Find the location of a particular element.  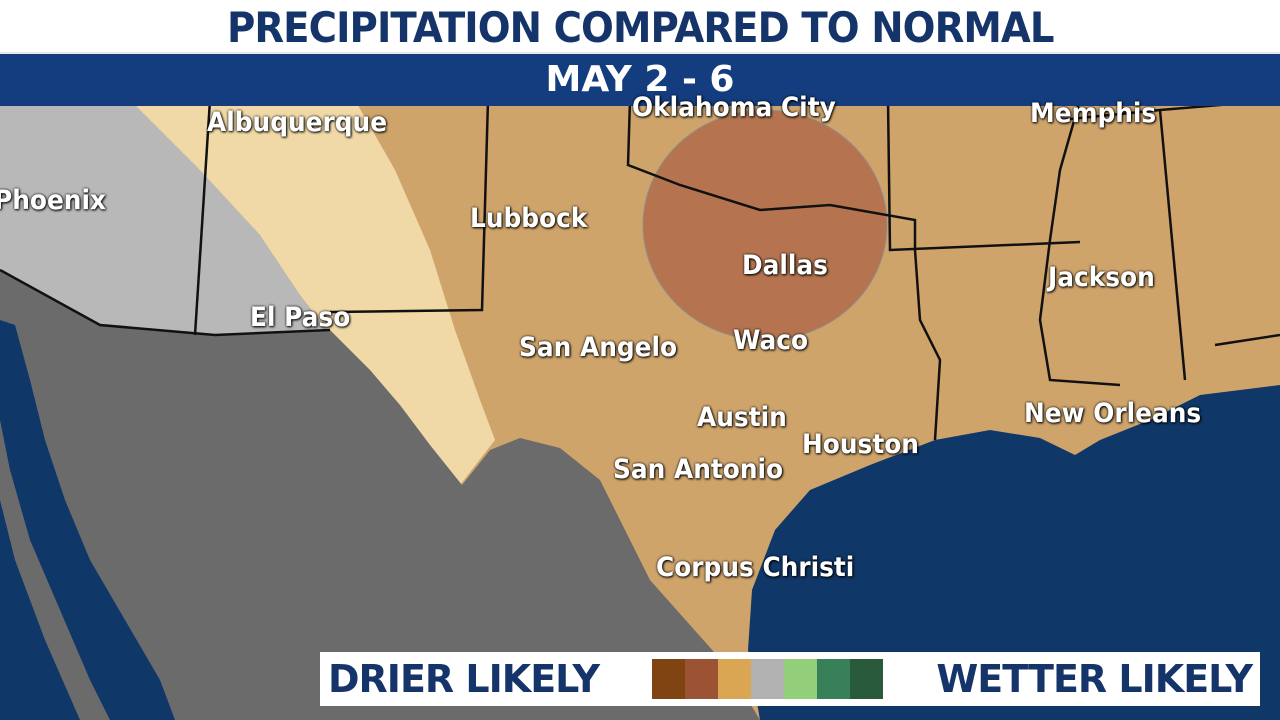

subtitle-band: MAY 2 - 6 is located at coordinates (640, 79).